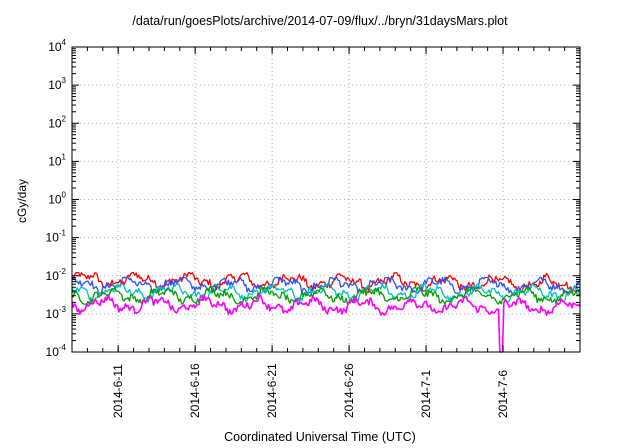 Image resolution: width=640 pixels, height=448 pixels. I want to click on x-tick-label: 2014-6-26, so click(349, 390).